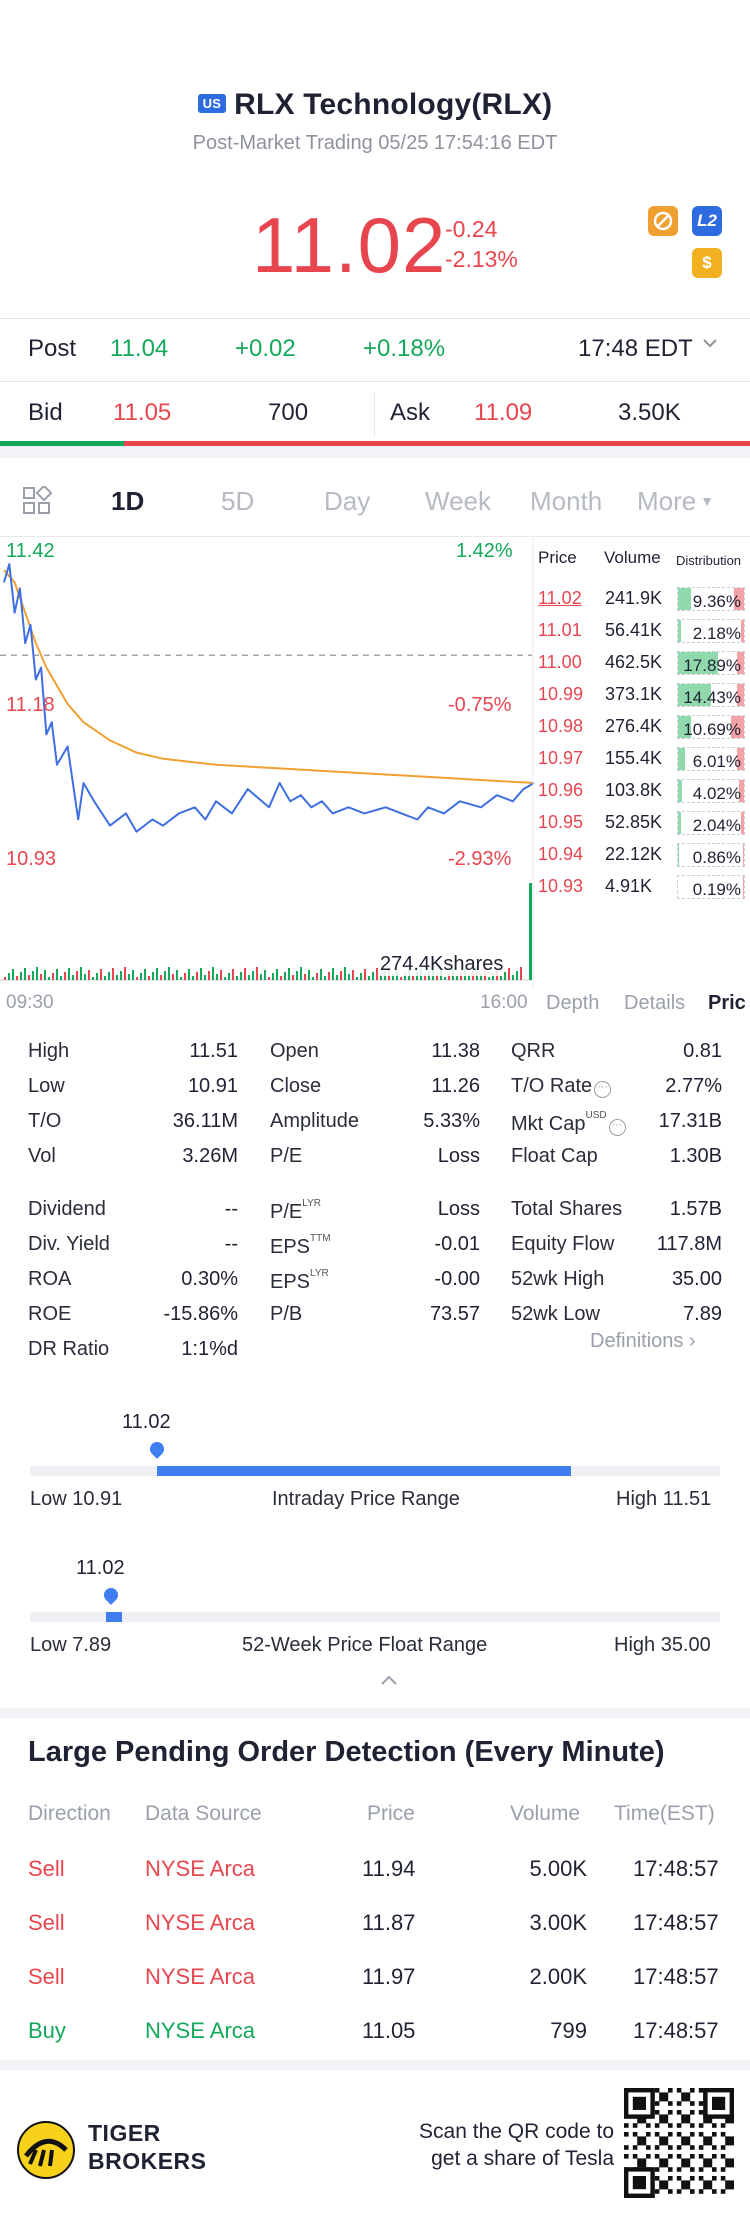 This screenshot has width=750, height=2216. What do you see at coordinates (375, 143) in the screenshot?
I see `market-status: Post-Market Trading 05/25 17:54:16 EDT` at bounding box center [375, 143].